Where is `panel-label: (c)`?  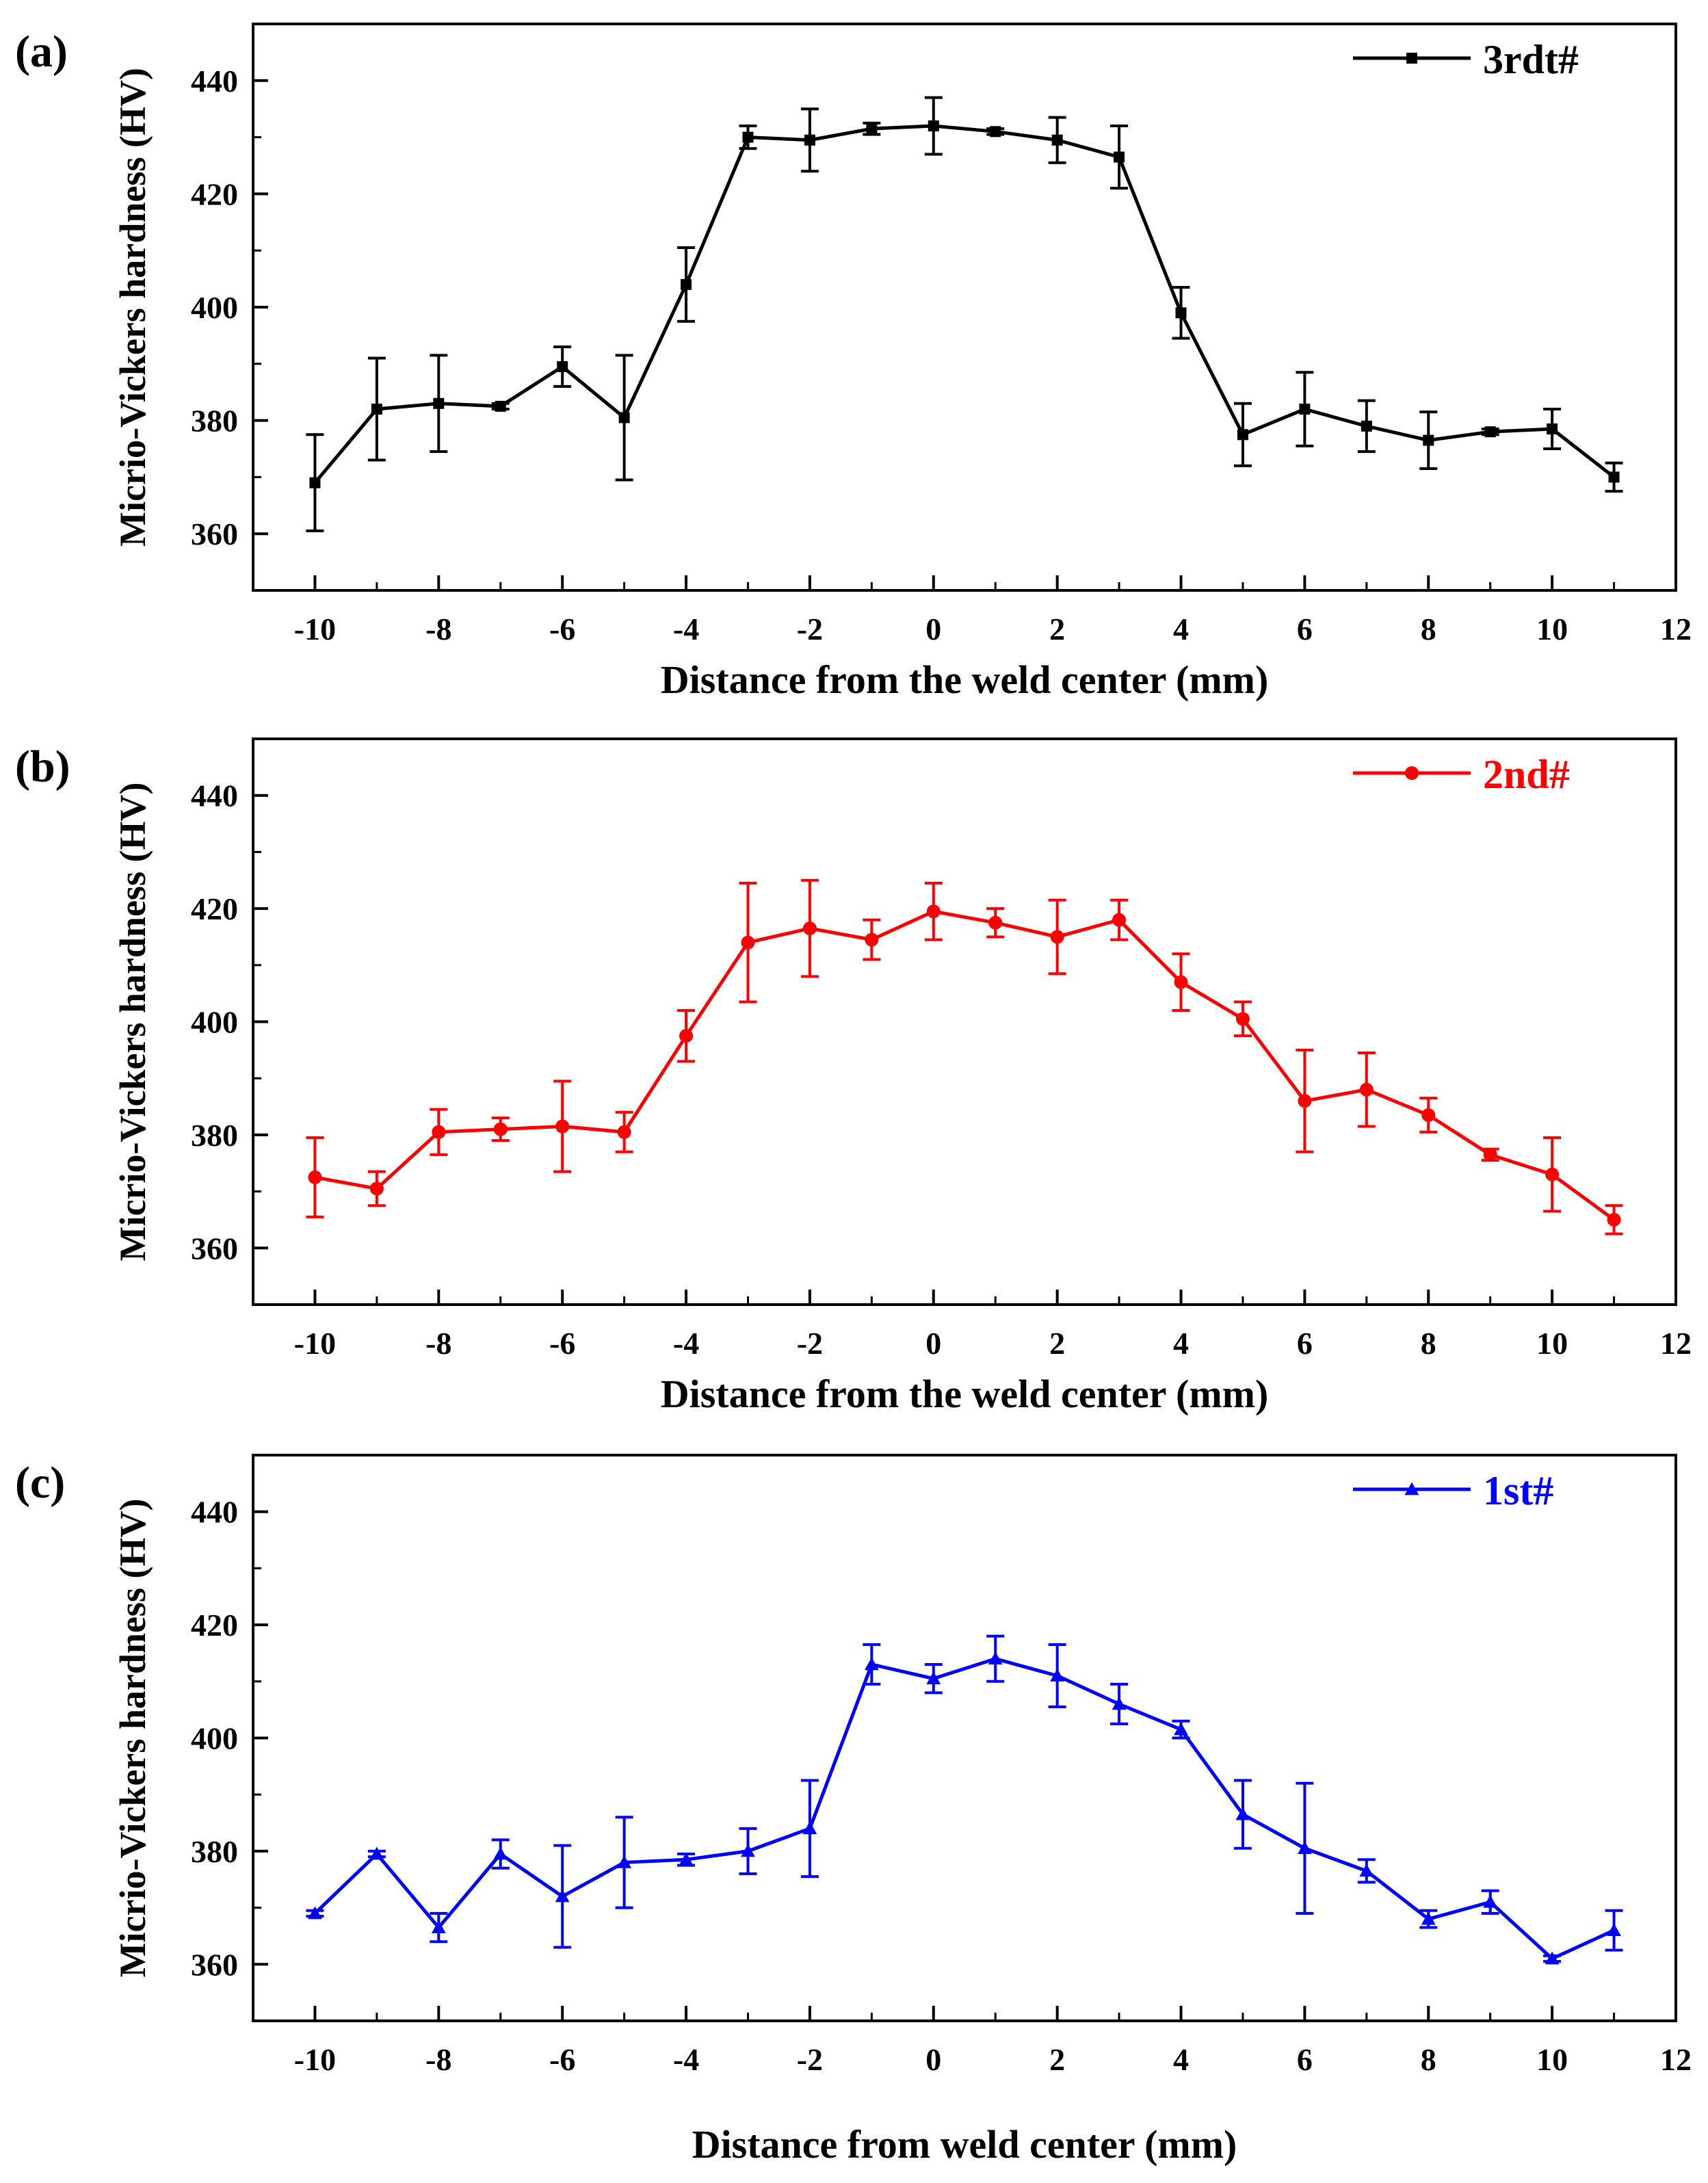 panel-label: (c) is located at coordinates (40, 1483).